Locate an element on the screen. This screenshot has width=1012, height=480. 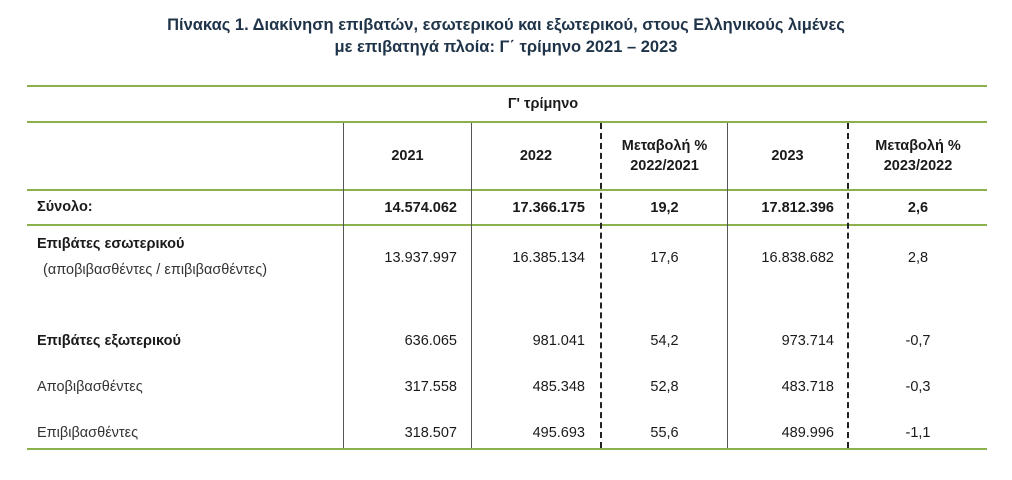
row-label-total: Σύνολο: is located at coordinates (65, 207).